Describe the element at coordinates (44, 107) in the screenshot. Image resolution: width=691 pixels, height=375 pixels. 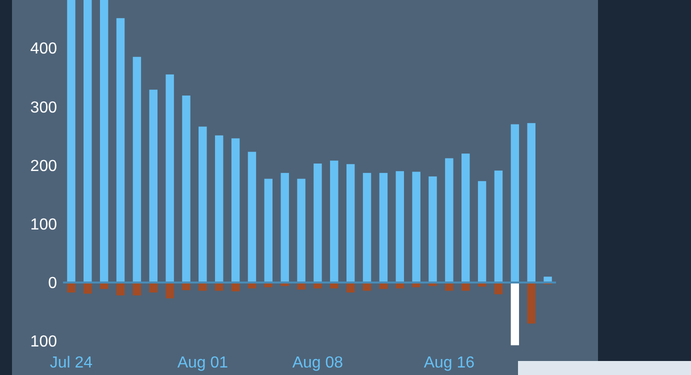
I see `y-tick-label: 300` at that location.